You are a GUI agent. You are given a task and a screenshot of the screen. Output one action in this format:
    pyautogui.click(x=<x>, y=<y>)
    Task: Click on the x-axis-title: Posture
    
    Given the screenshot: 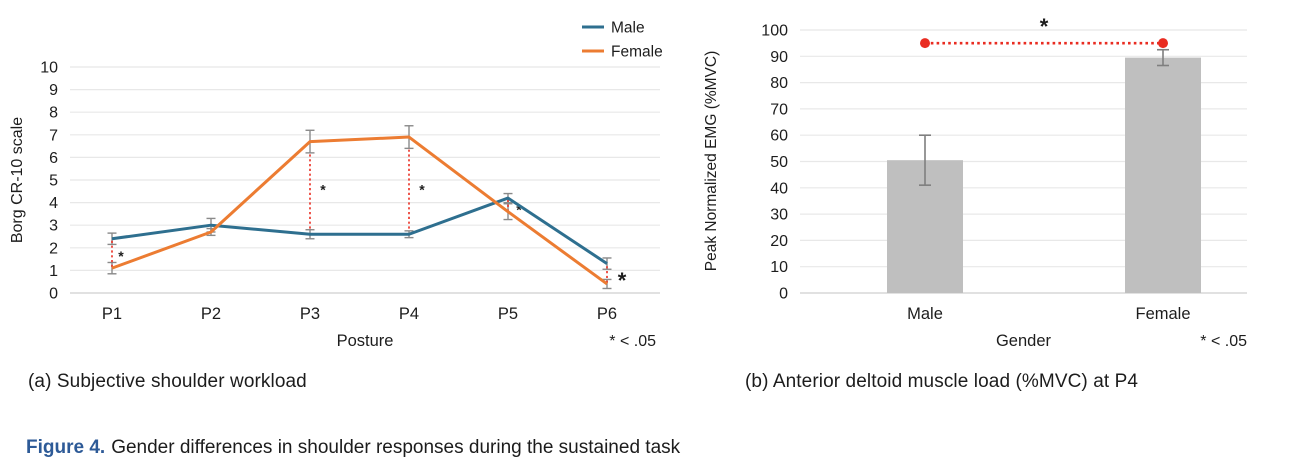 What is the action you would take?
    pyautogui.click(x=365, y=341)
    